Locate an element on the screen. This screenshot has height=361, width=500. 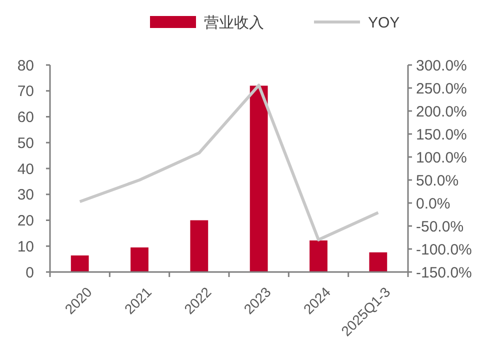
legend-label: 营业收入 is located at coordinates (234, 23).